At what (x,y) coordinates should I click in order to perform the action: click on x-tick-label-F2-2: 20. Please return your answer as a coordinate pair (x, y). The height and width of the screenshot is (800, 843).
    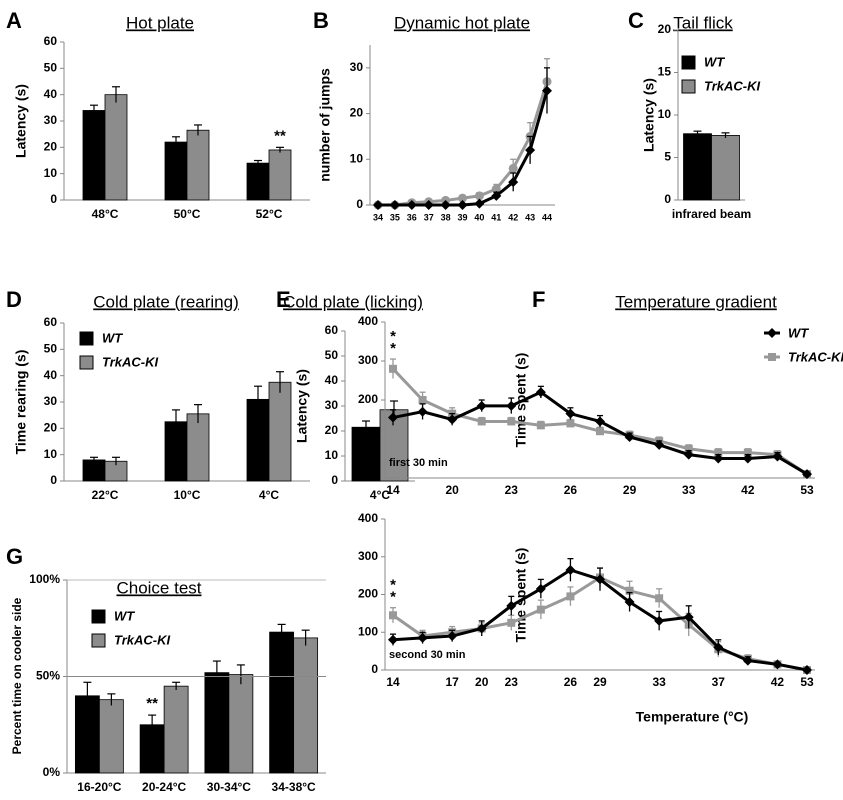
    Looking at the image, I should click on (482, 682).